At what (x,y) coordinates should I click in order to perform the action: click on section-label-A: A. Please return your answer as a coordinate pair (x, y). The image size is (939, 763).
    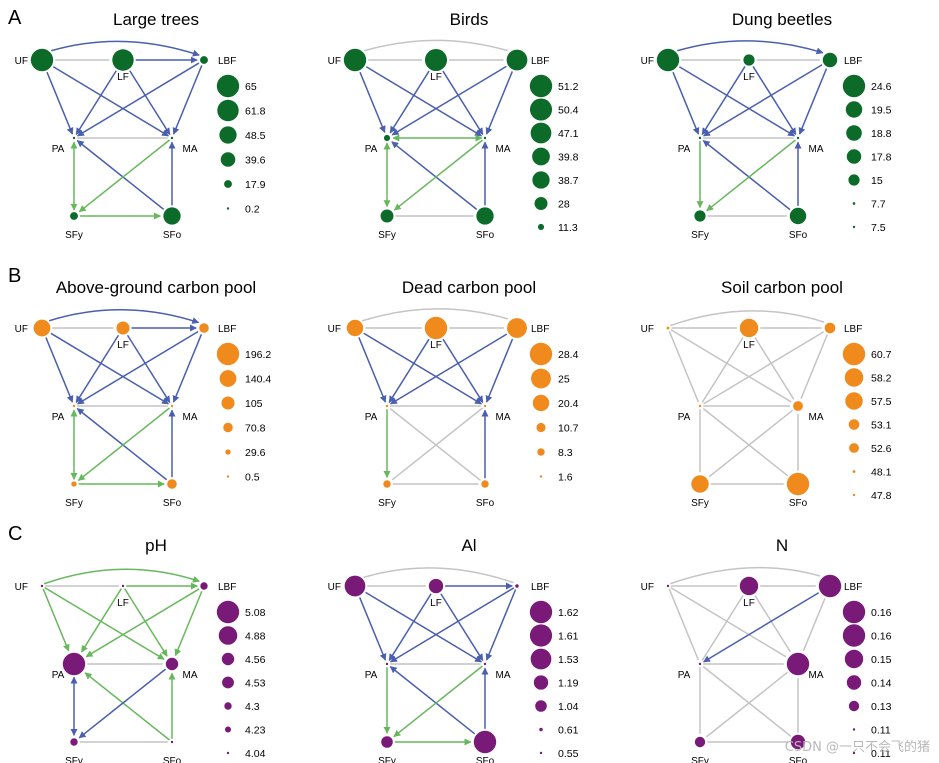
    Looking at the image, I should click on (15, 18).